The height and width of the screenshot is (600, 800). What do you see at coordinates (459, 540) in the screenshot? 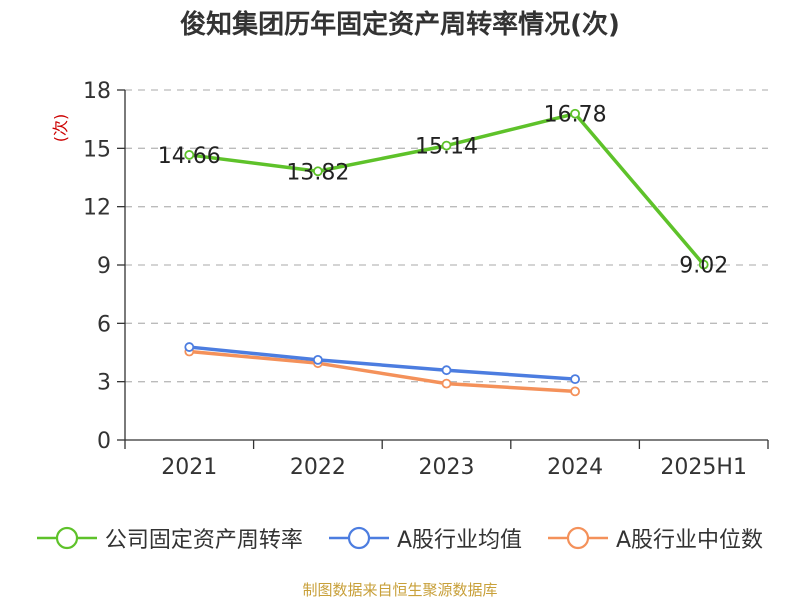
I see `legend-label: A股行业均值` at bounding box center [459, 540].